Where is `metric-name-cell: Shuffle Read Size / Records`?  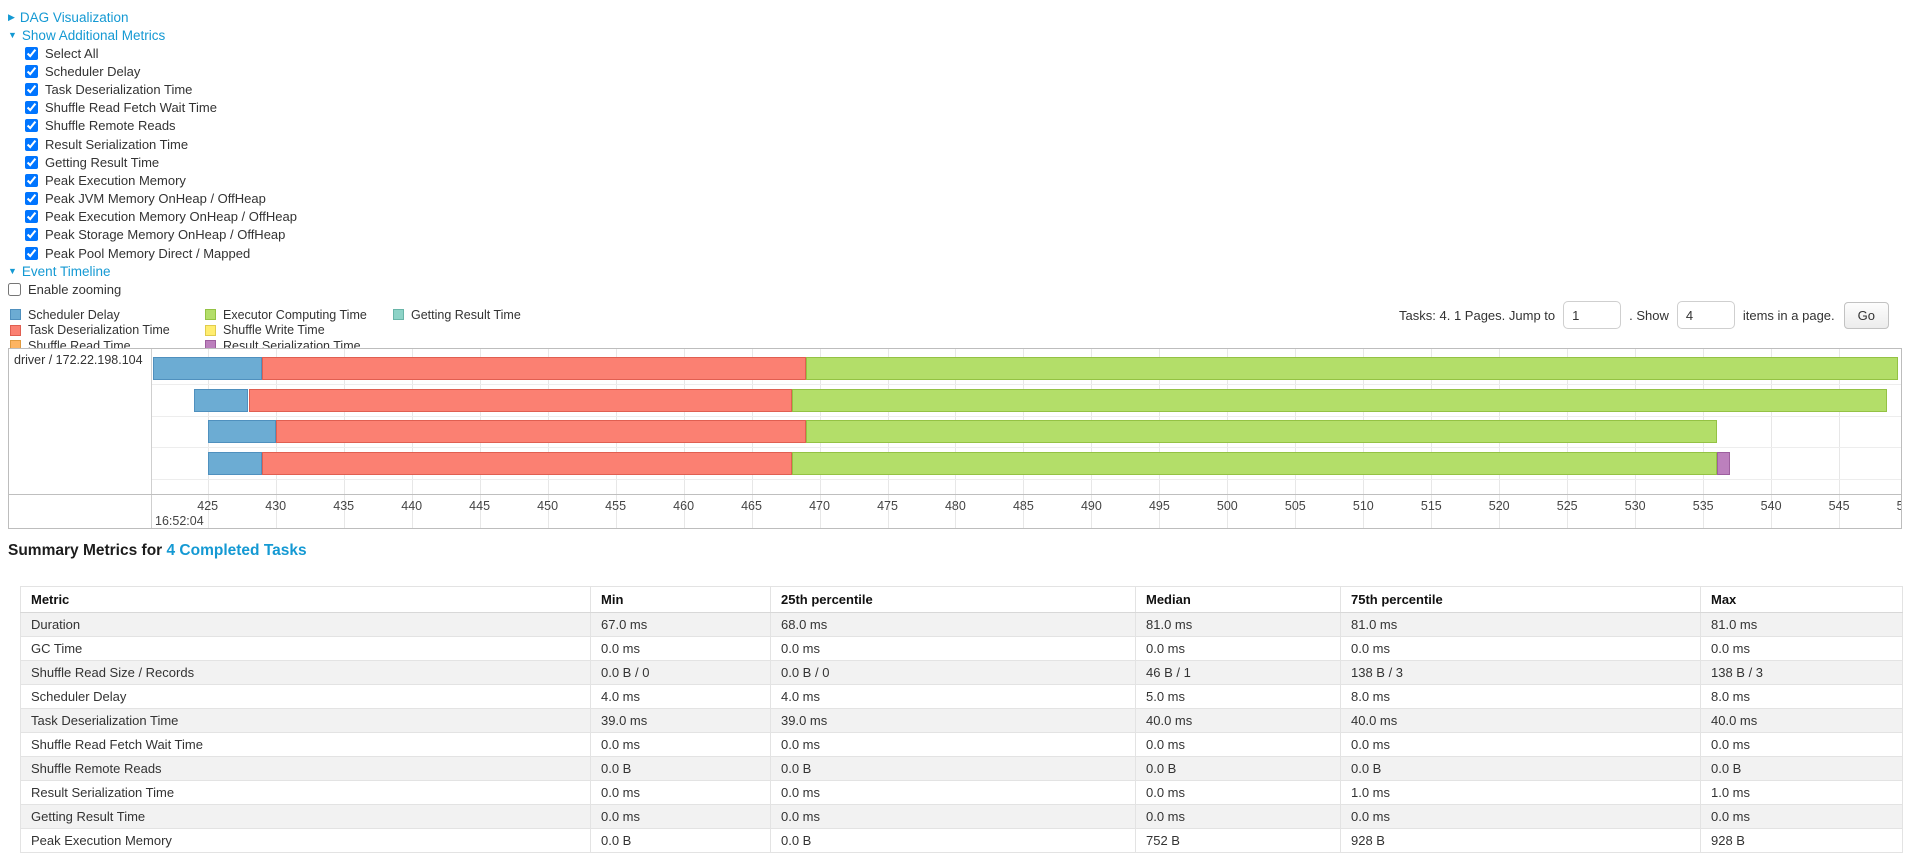 metric-name-cell: Shuffle Read Size / Records is located at coordinates (305, 672).